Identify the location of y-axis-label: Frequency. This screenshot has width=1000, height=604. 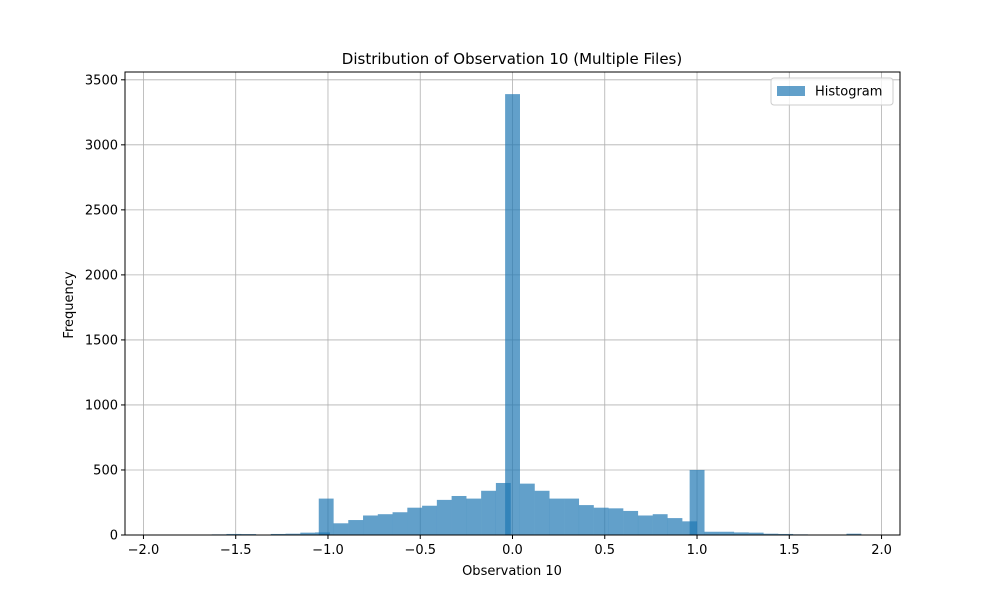
(69, 304).